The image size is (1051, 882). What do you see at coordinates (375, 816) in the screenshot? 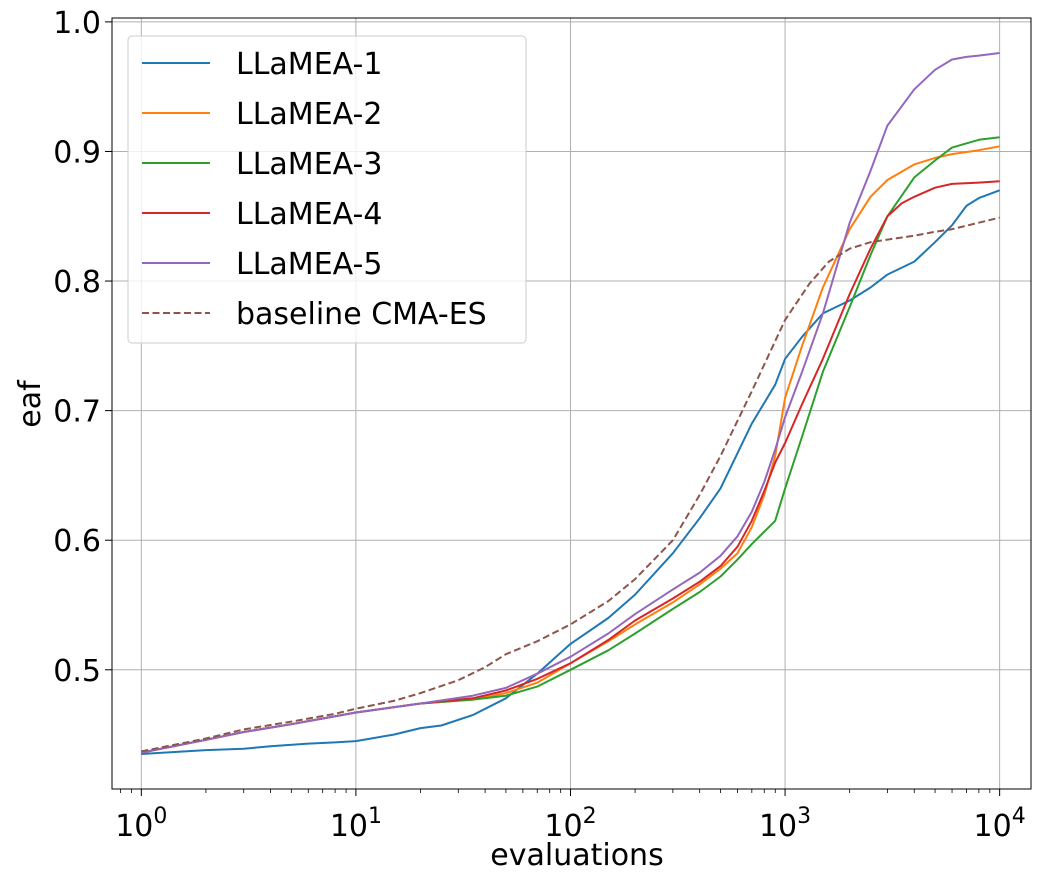
I see `x-tick-exponent: 1` at bounding box center [375, 816].